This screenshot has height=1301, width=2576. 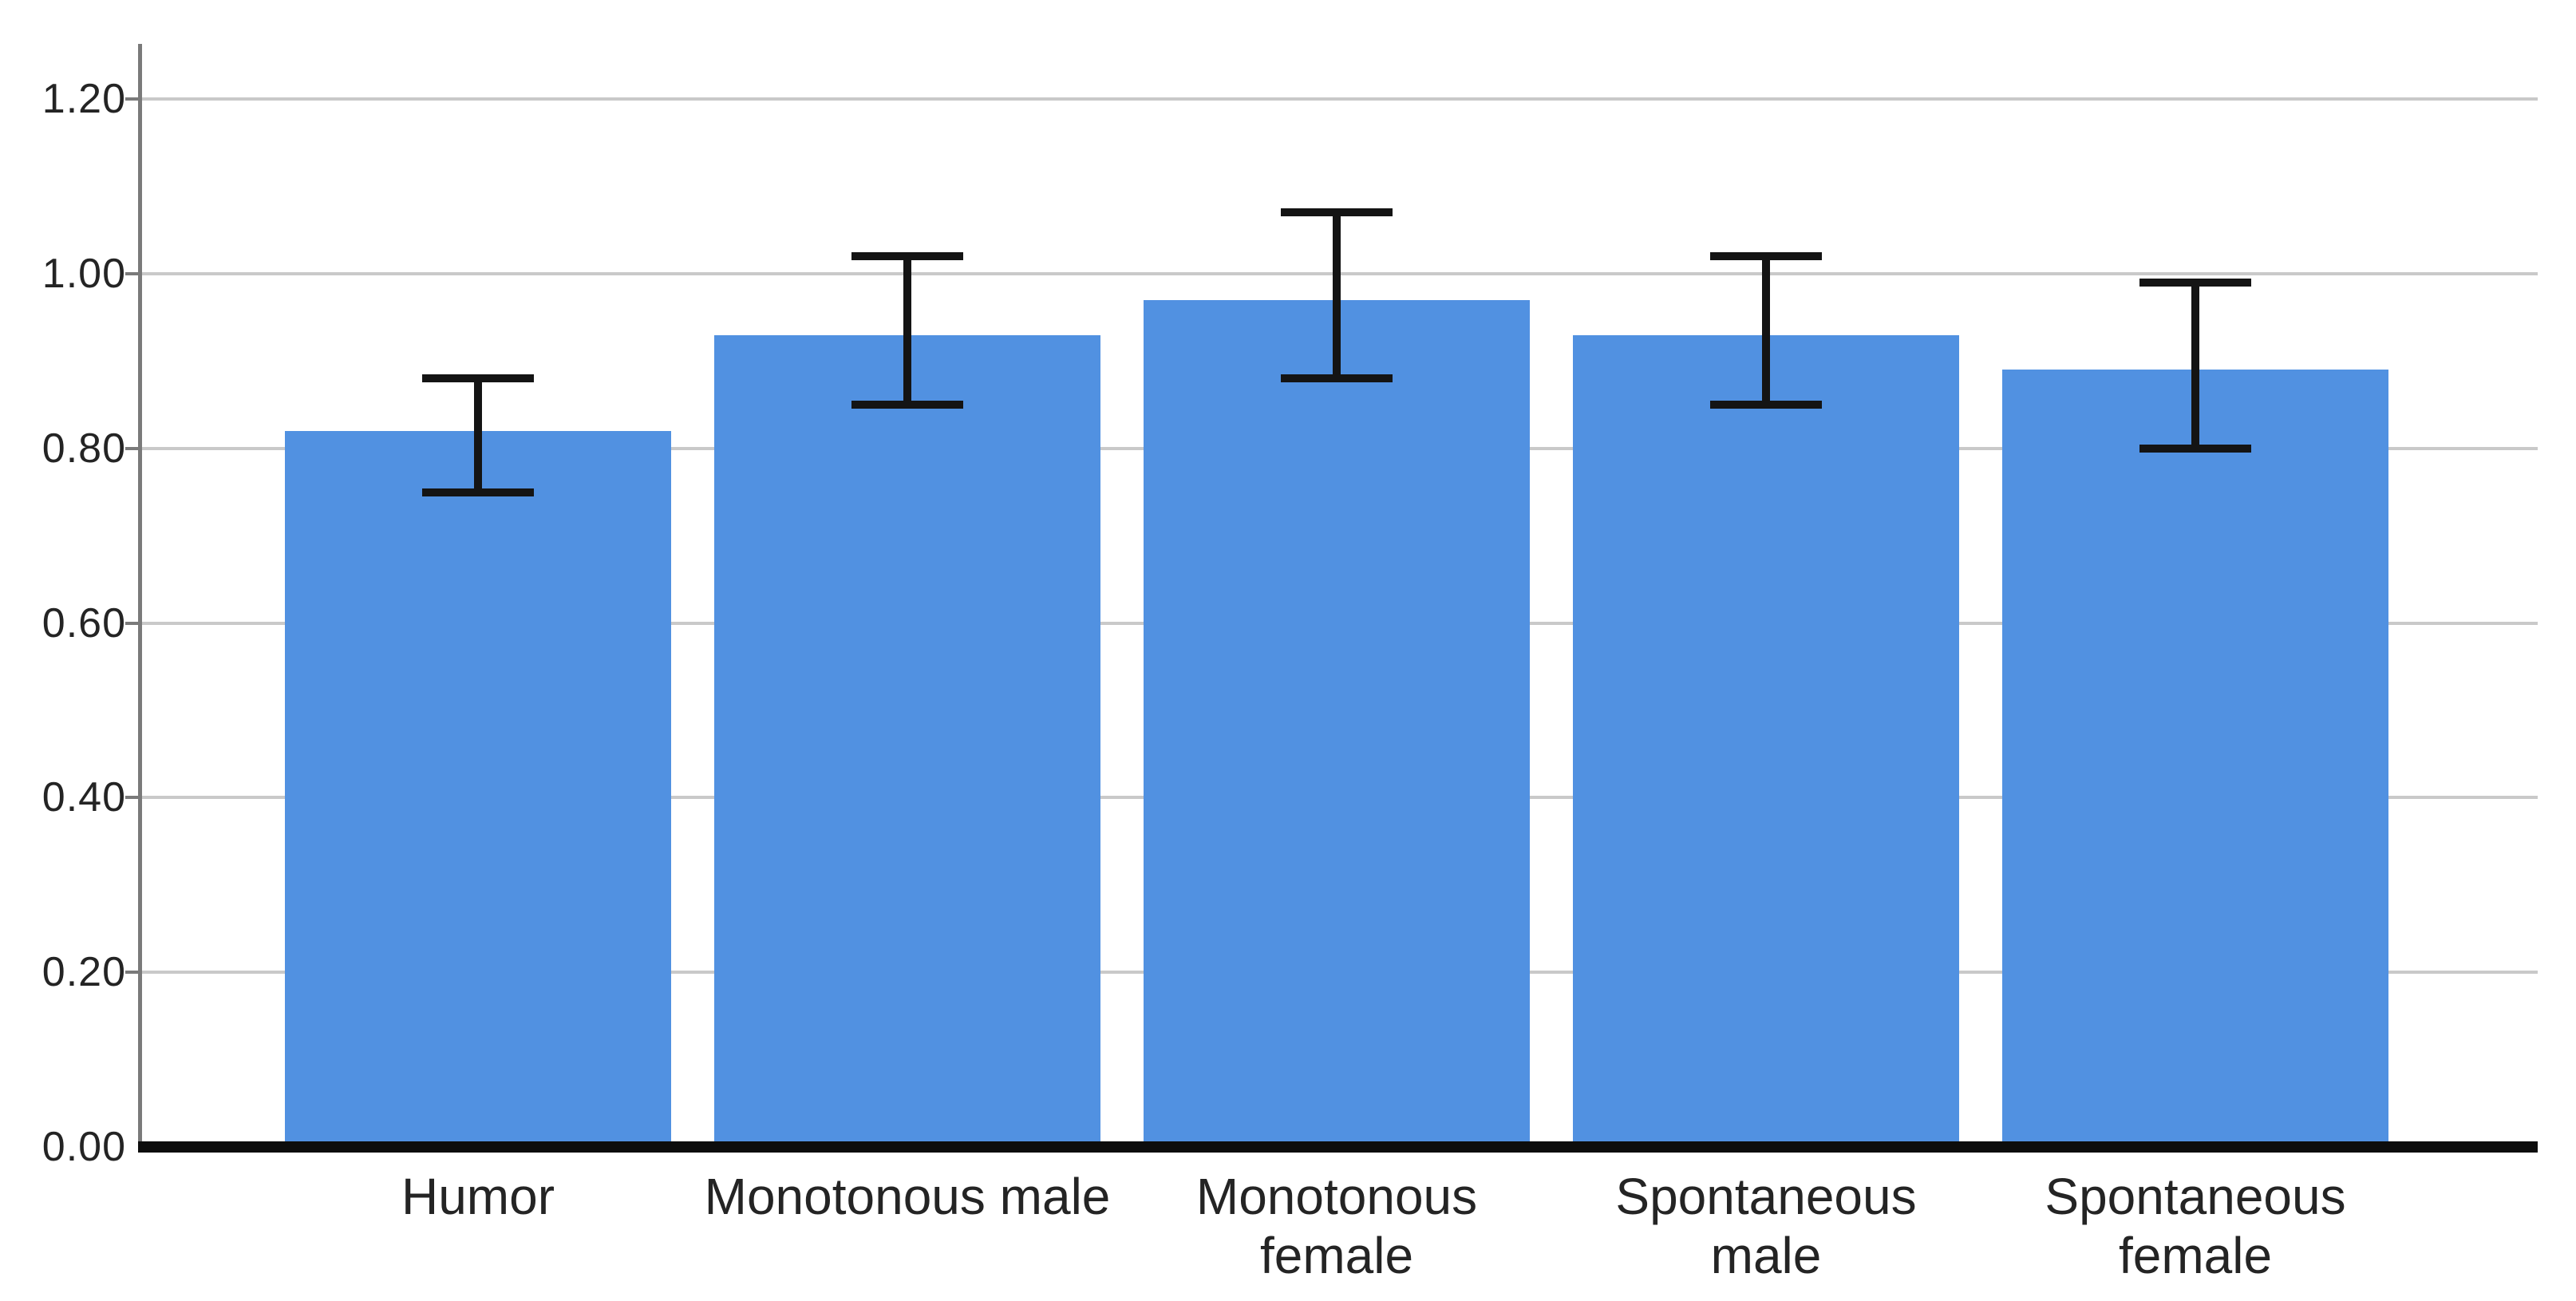 What do you see at coordinates (83, 623) in the screenshot?
I see `y-tick-label: 0.60` at bounding box center [83, 623].